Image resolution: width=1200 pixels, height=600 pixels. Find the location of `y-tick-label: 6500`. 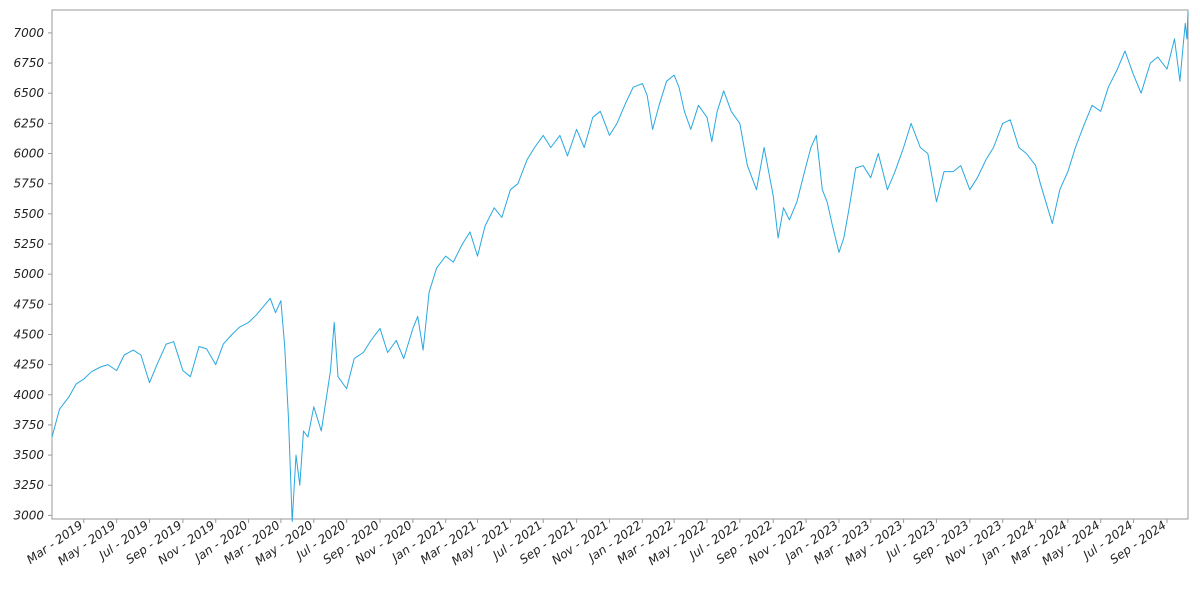

y-tick-label: 6500 is located at coordinates (28, 93).